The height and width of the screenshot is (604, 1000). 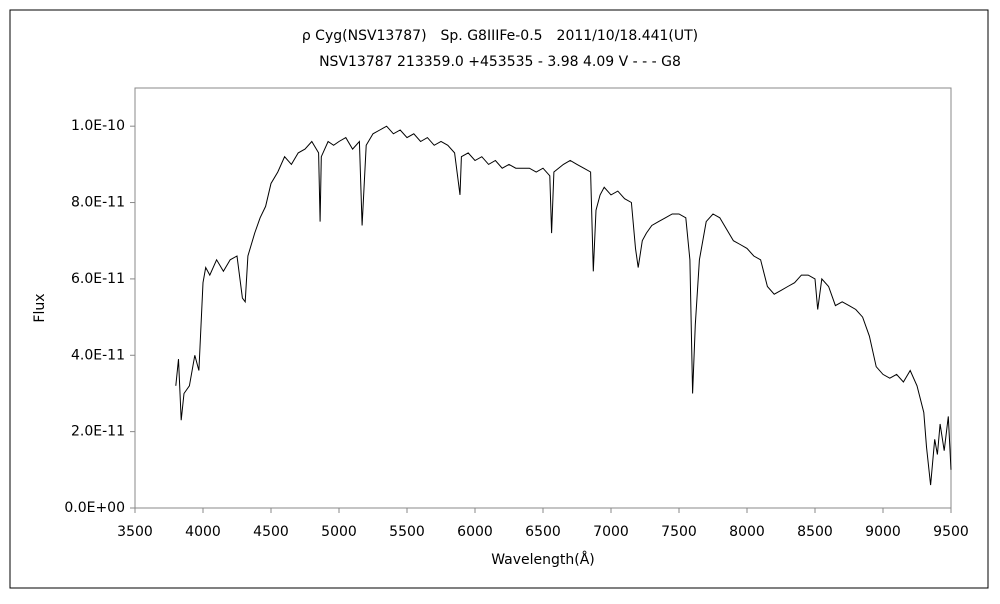 I want to click on x-tick-label: 6500, so click(x=543, y=532).